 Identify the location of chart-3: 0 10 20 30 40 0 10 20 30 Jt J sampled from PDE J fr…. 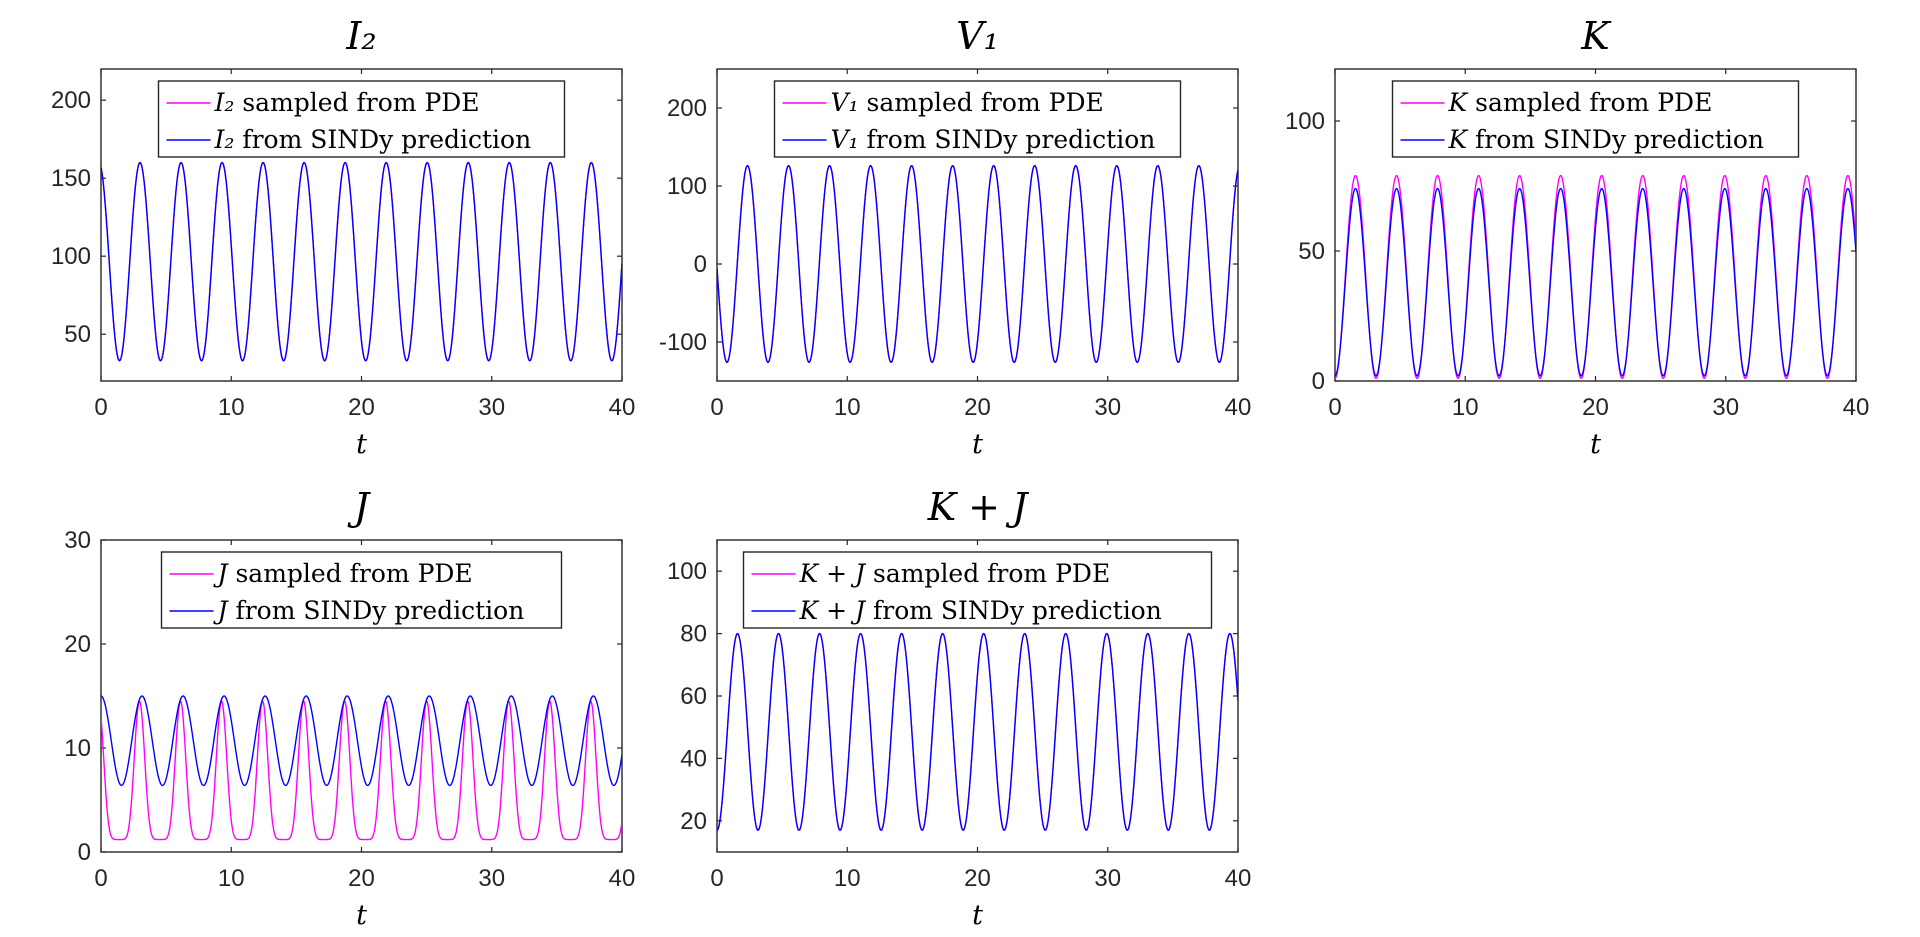
(349, 708).